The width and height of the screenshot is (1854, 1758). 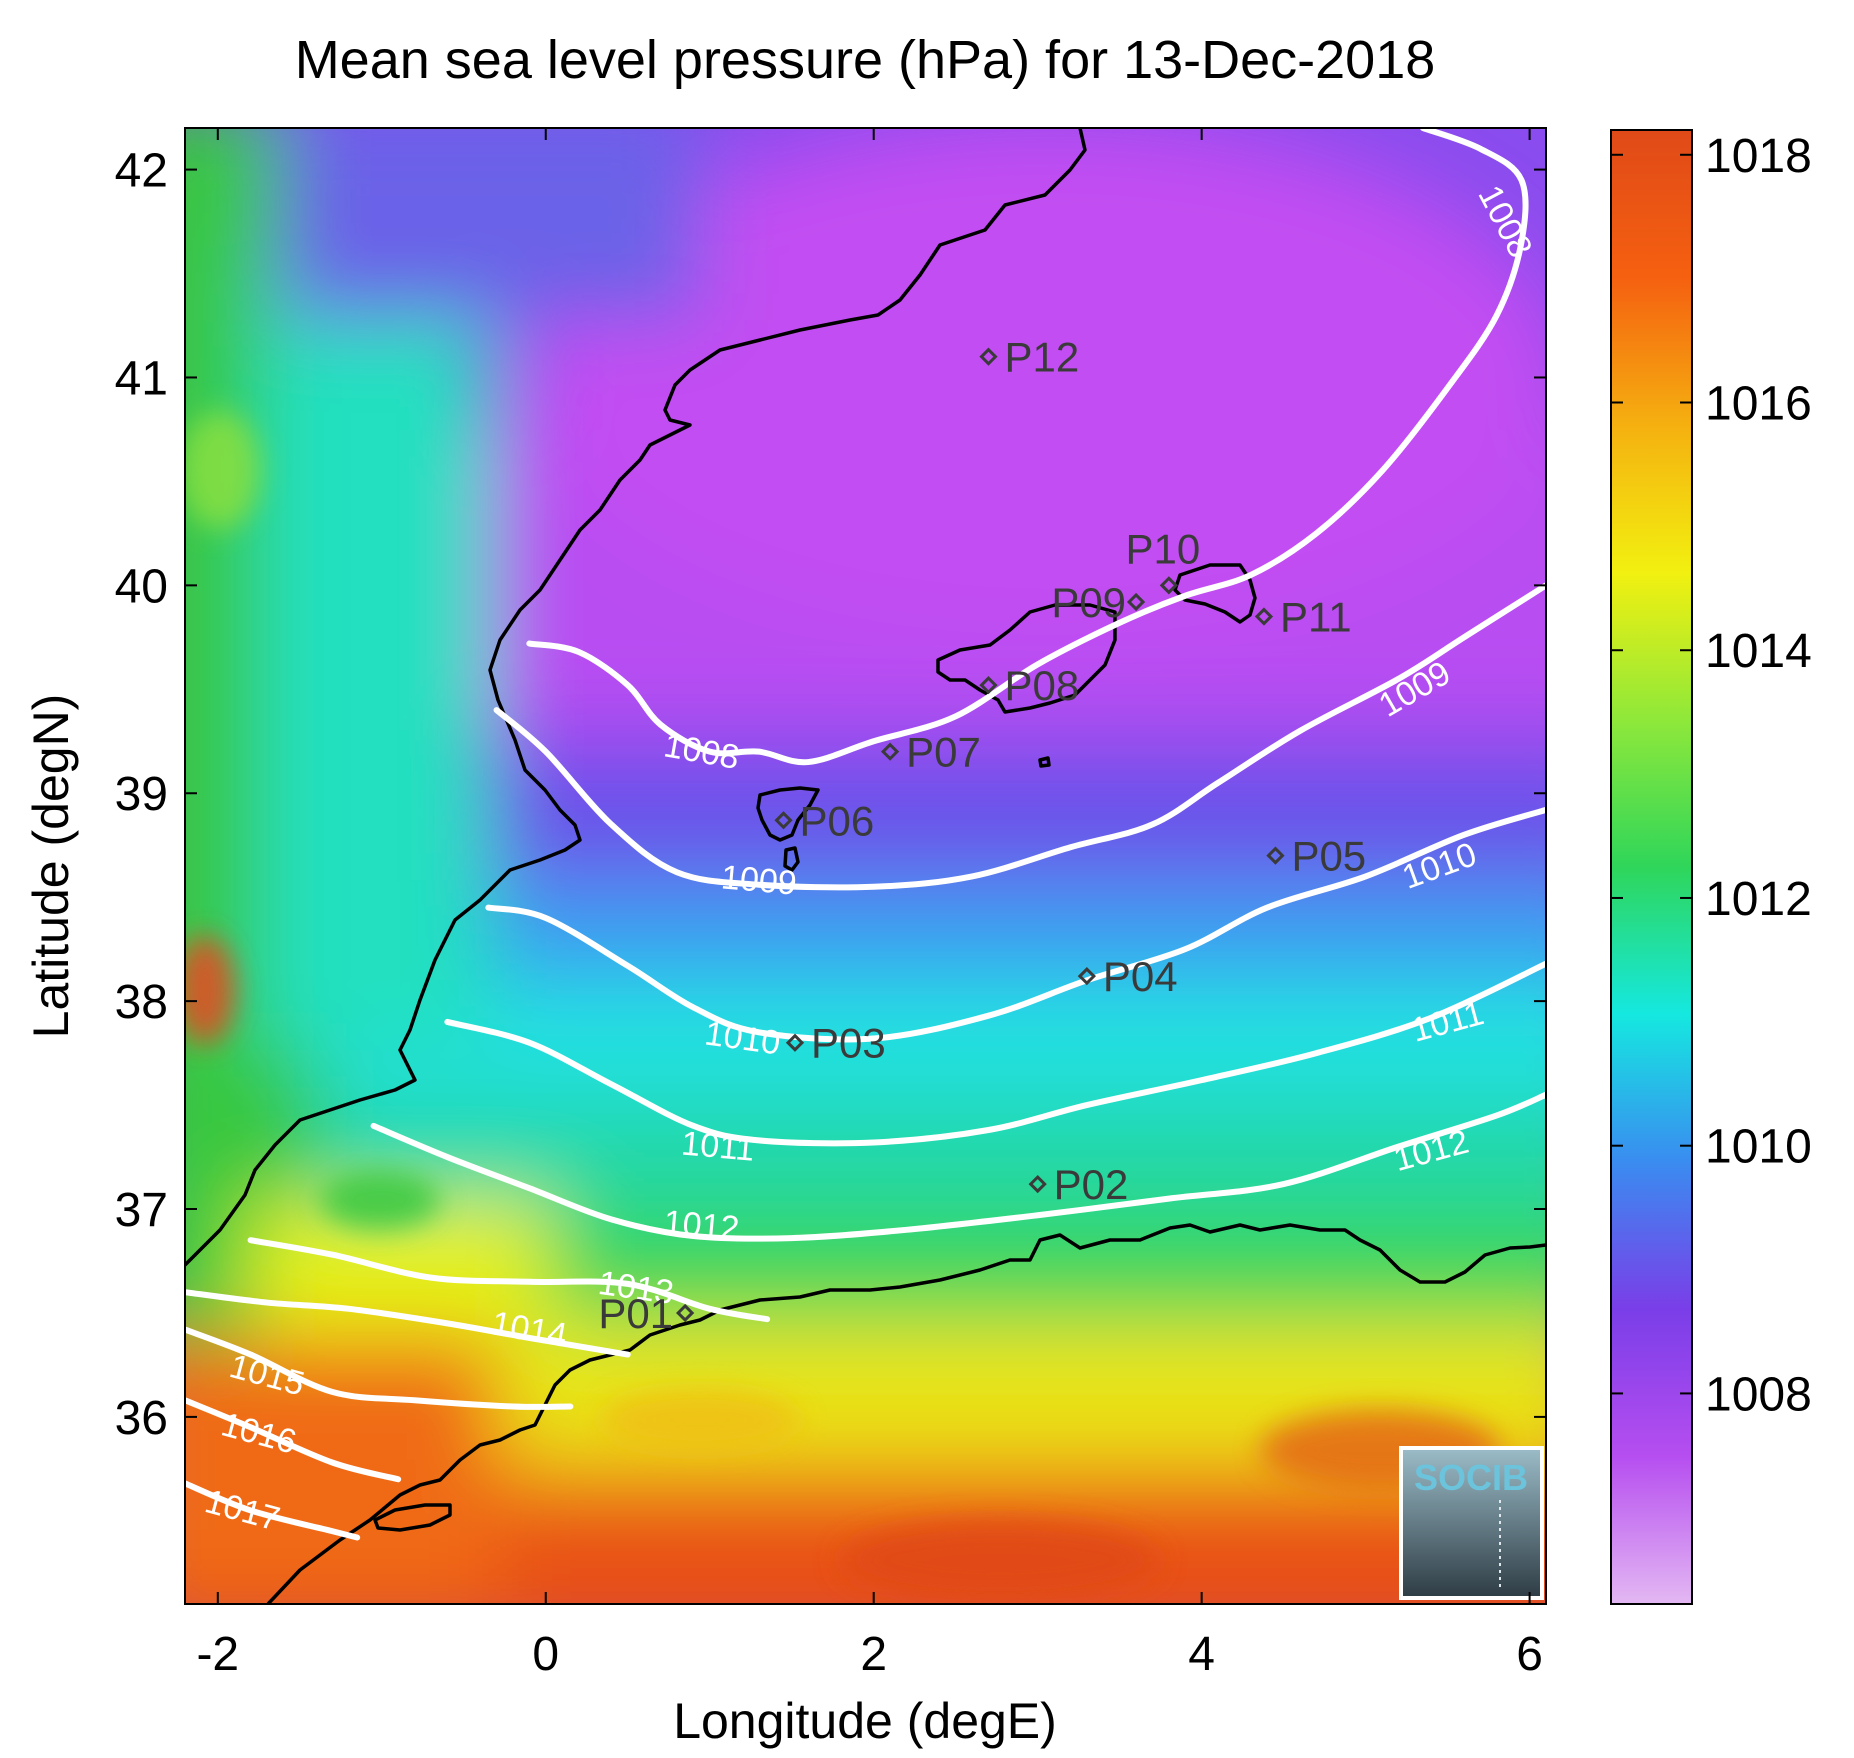 What do you see at coordinates (51, 866) in the screenshot?
I see `y-axis-label: Latitude (degN)` at bounding box center [51, 866].